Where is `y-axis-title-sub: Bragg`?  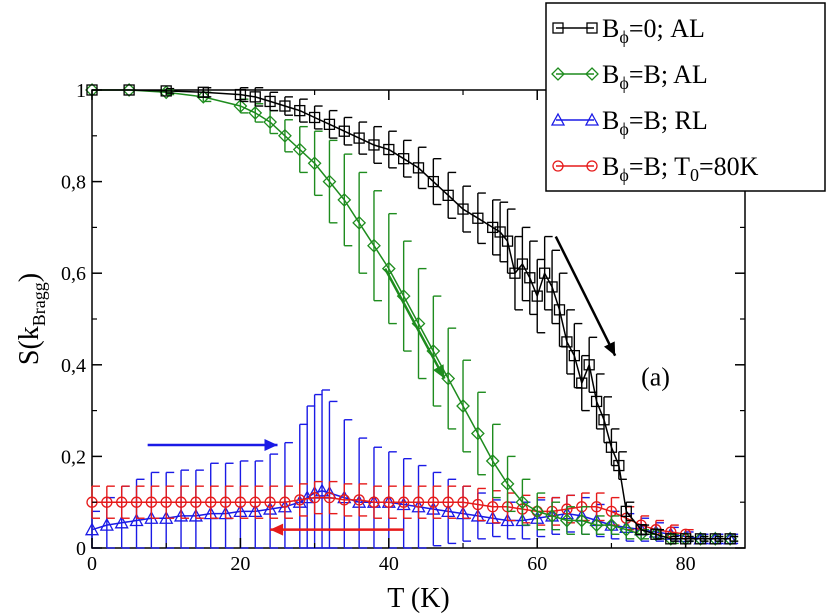 y-axis-title-sub: Bragg is located at coordinates (39, 304).